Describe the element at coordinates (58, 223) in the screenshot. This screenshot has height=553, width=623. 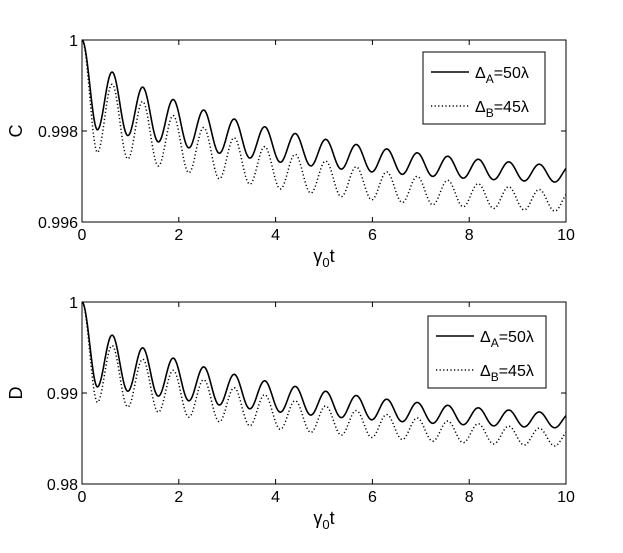
I see `y-tick-label: 0.996` at that location.